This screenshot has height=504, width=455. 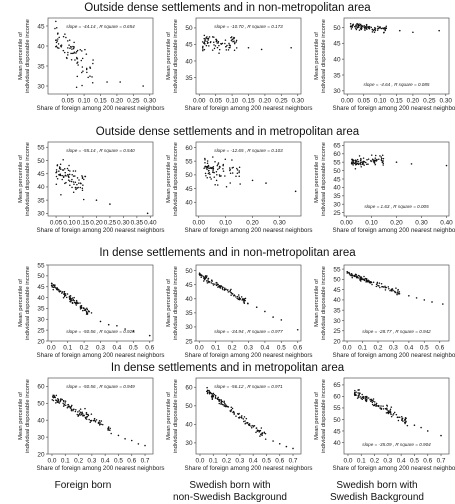 What do you see at coordinates (248, 416) in the screenshot?
I see `plot-frame` at bounding box center [248, 416].